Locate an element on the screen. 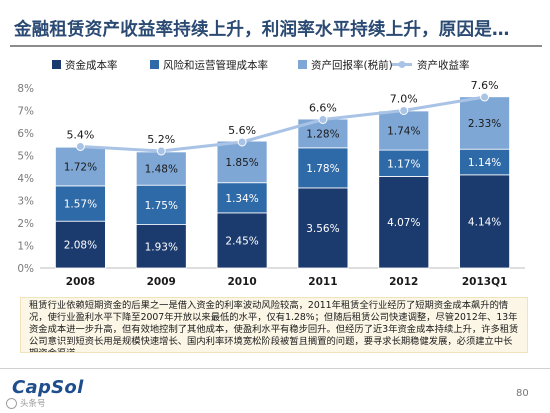  watermark: 头条号 is located at coordinates (26, 403).